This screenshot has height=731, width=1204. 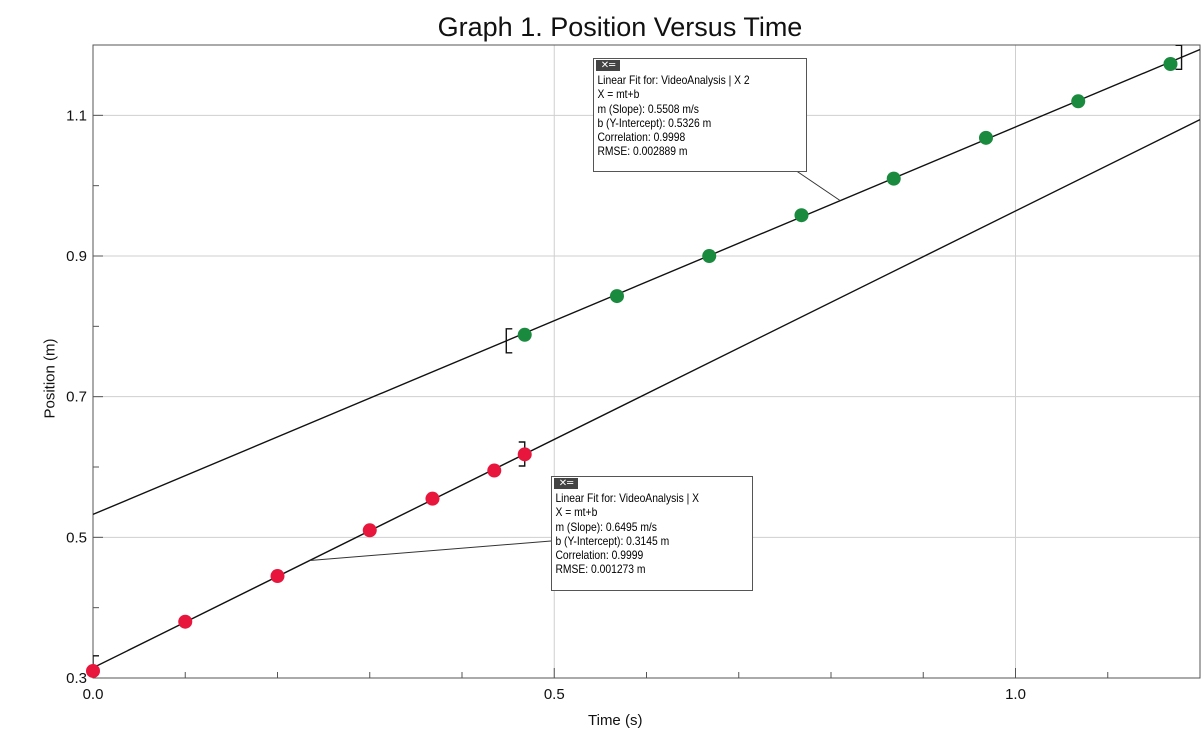 What do you see at coordinates (641, 137) in the screenshot?
I see `fit-x2-line-4: Correlation: 0.9998` at bounding box center [641, 137].